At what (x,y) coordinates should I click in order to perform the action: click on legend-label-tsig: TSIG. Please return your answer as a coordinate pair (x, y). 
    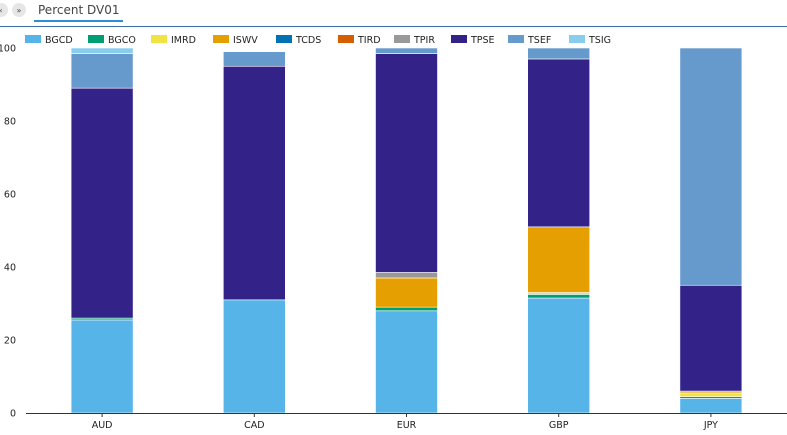
    Looking at the image, I should click on (599, 40).